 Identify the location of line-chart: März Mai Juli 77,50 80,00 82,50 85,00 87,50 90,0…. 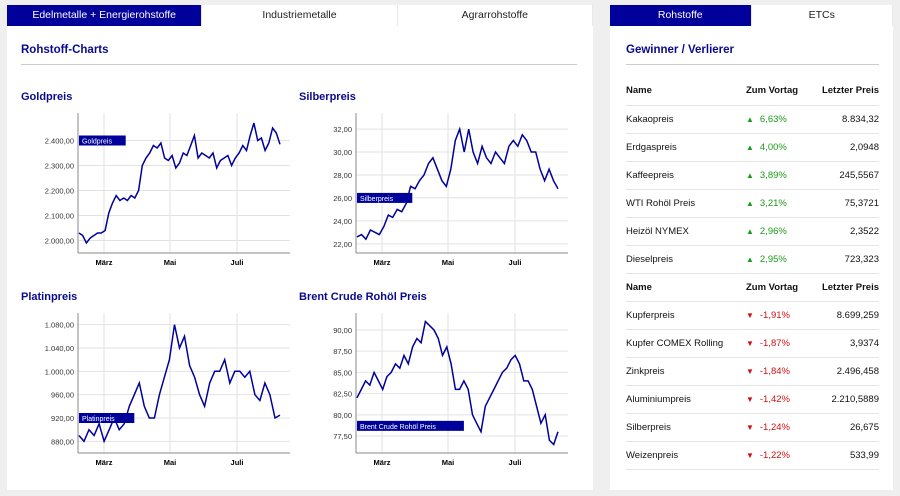
(450, 390).